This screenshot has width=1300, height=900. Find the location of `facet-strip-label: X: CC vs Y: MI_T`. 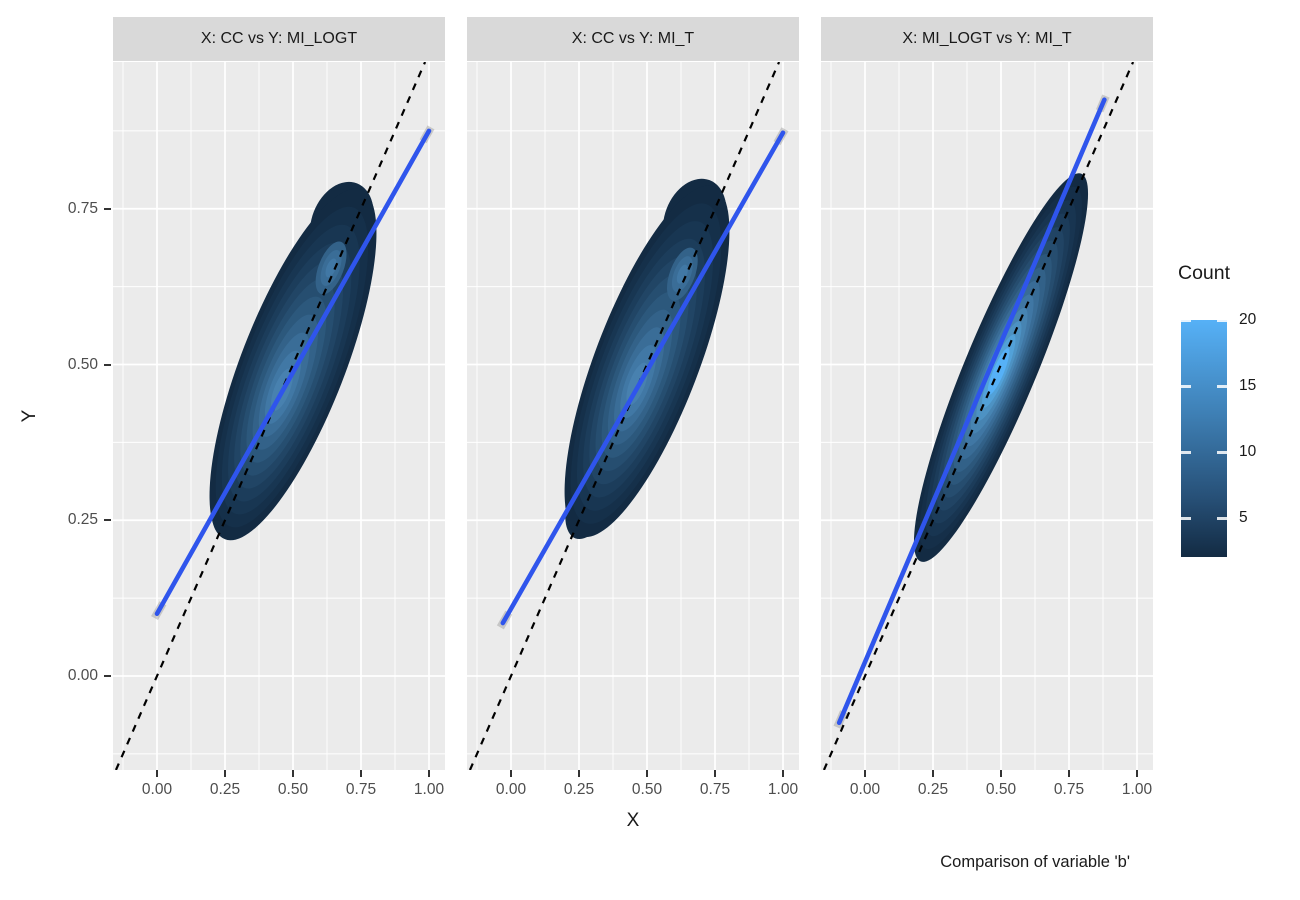

facet-strip-label: X: CC vs Y: MI_T is located at coordinates (633, 38).